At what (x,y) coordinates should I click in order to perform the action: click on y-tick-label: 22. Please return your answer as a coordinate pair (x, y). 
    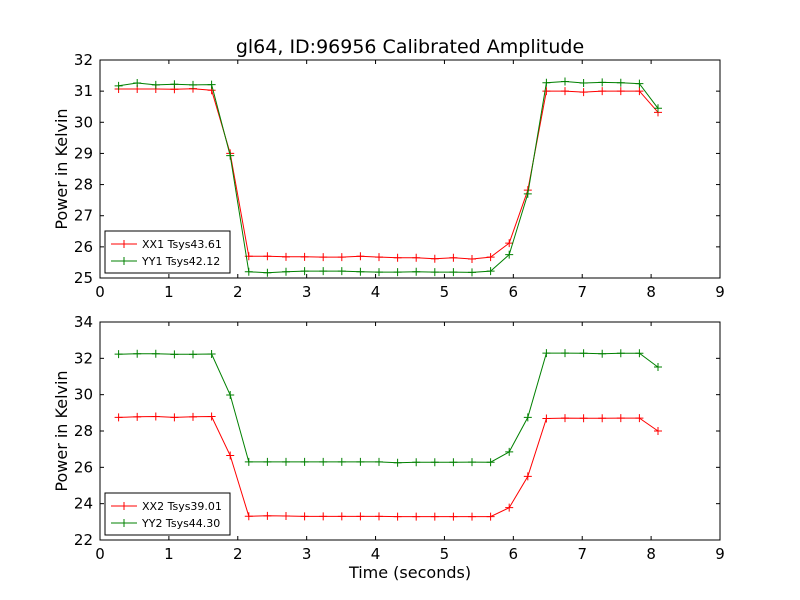
    Looking at the image, I should click on (83, 540).